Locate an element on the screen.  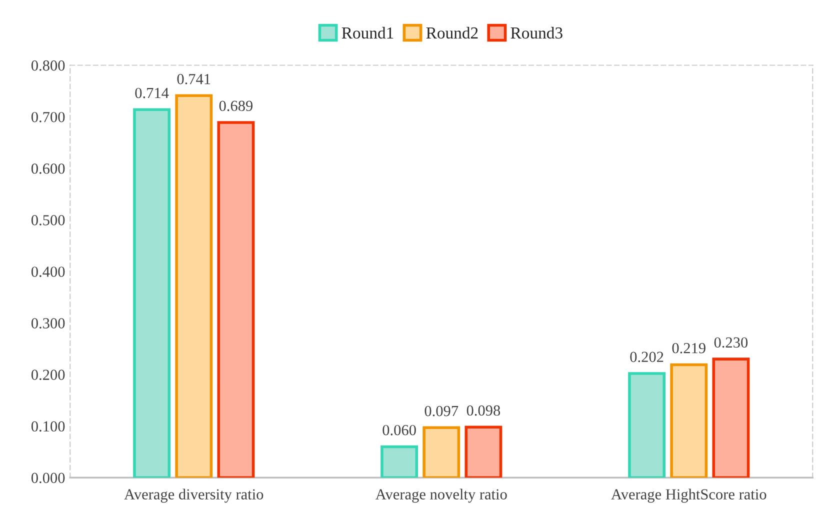
legend-label: Round3 is located at coordinates (536, 32).